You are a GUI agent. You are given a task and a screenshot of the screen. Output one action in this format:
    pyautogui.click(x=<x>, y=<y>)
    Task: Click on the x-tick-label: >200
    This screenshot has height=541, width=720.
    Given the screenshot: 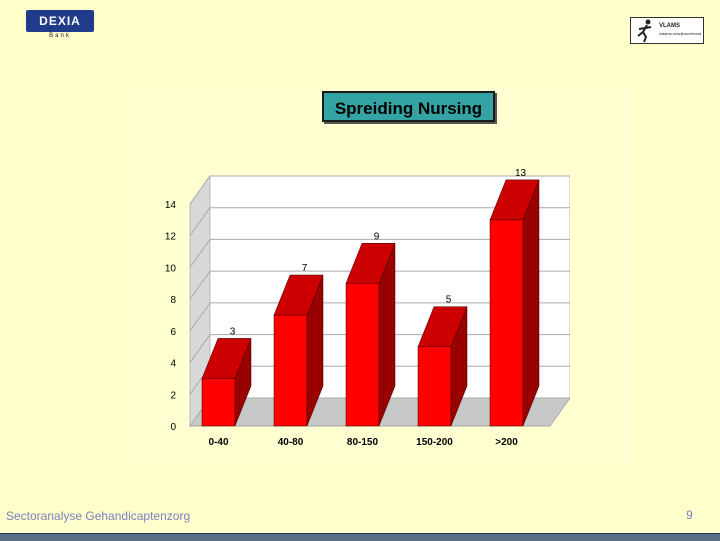 What is the action you would take?
    pyautogui.click(x=506, y=442)
    